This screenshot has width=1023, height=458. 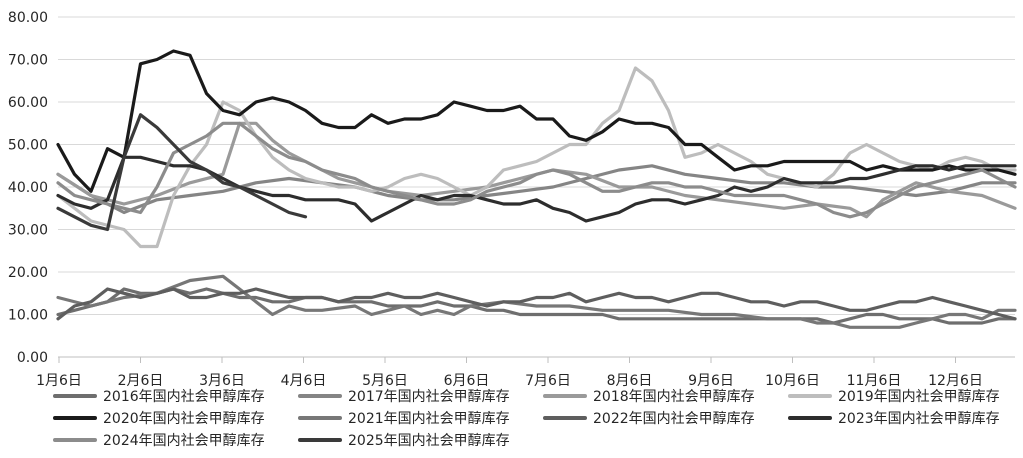 What do you see at coordinates (28, 273) in the screenshot?
I see `y-tick-label: 20.00` at bounding box center [28, 273].